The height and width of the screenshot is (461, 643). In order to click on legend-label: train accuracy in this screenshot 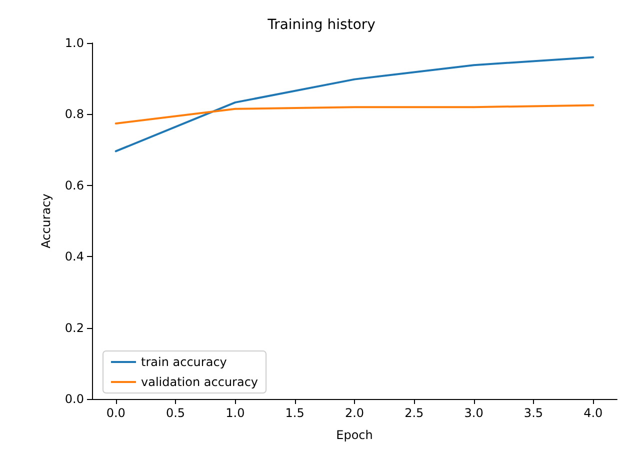, I will do `click(184, 362)`.